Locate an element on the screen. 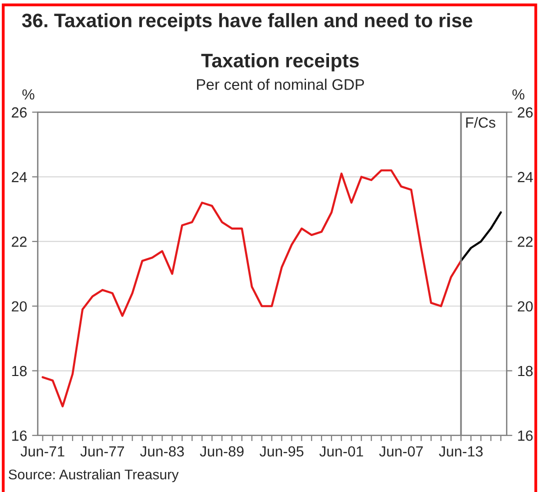 The height and width of the screenshot is (492, 539). ref-line-label: F/Cs is located at coordinates (481, 122).